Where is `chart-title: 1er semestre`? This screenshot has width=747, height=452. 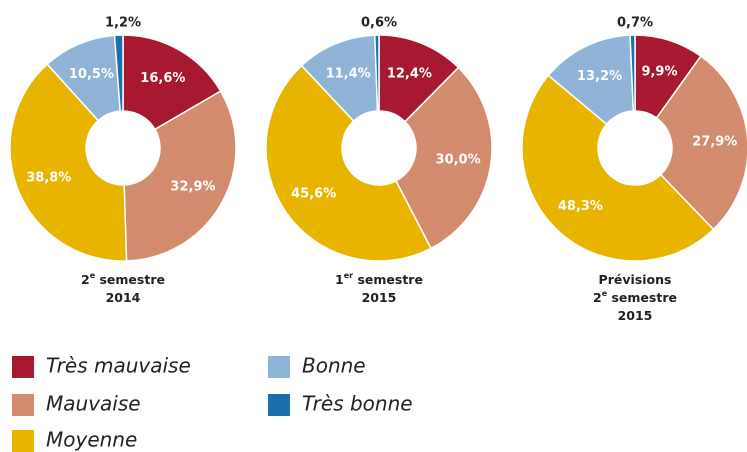
chart-title: 1er semestre is located at coordinates (379, 279).